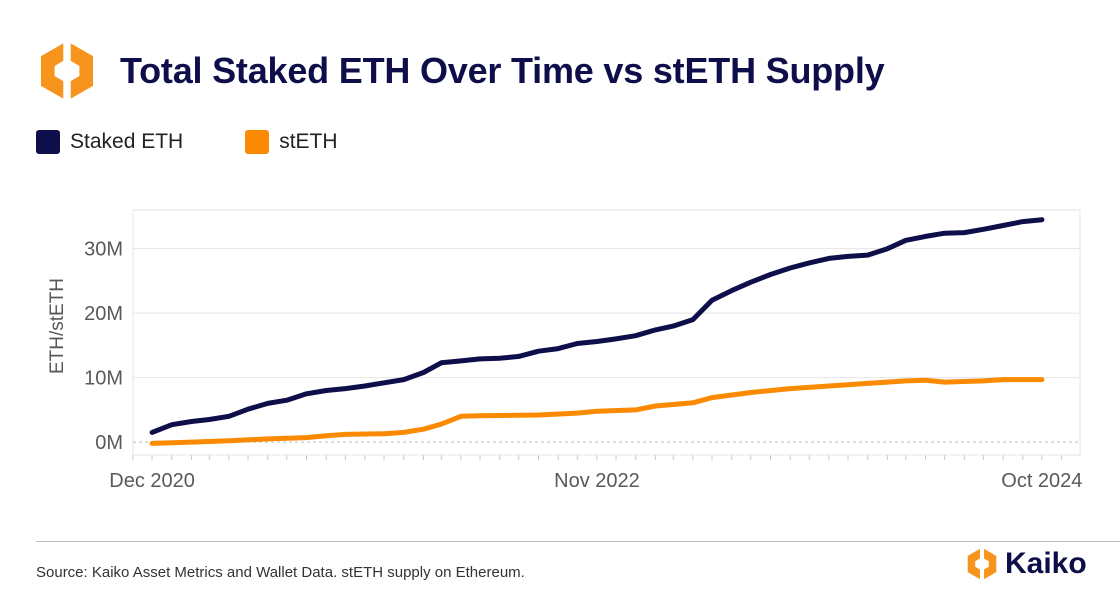 The image size is (1120, 602). What do you see at coordinates (57, 326) in the screenshot?
I see `y-axis-title: ETH/stETH` at bounding box center [57, 326].